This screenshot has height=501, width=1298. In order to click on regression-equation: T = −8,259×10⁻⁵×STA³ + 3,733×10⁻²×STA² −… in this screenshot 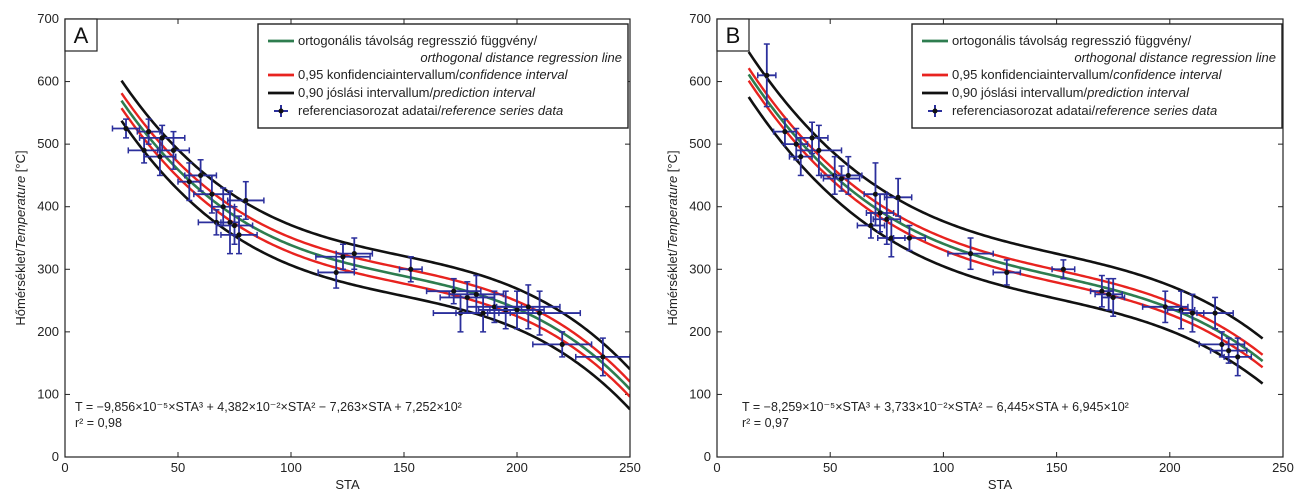, I will do `click(935, 407)`.